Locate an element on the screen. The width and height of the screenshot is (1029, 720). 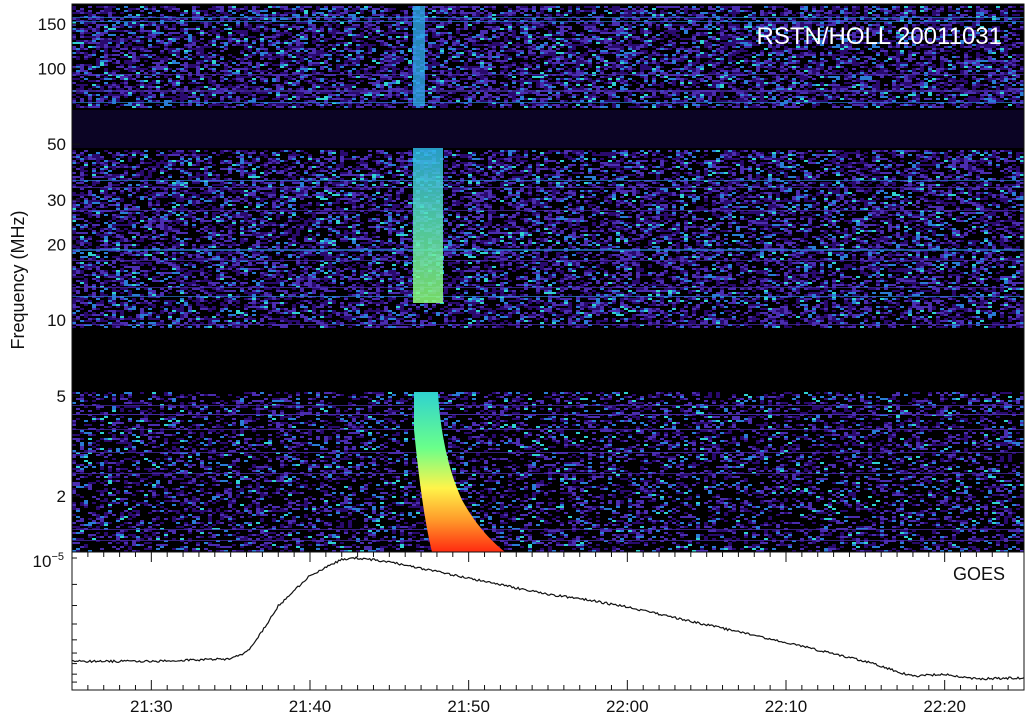
ytick-label: 5 is located at coordinates (61, 396).